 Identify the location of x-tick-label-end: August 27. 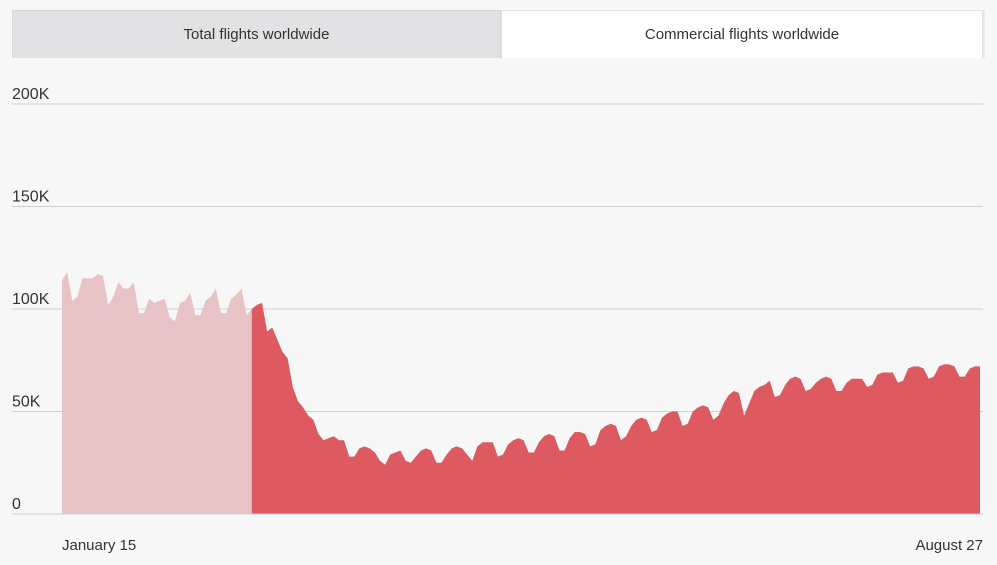
(949, 545).